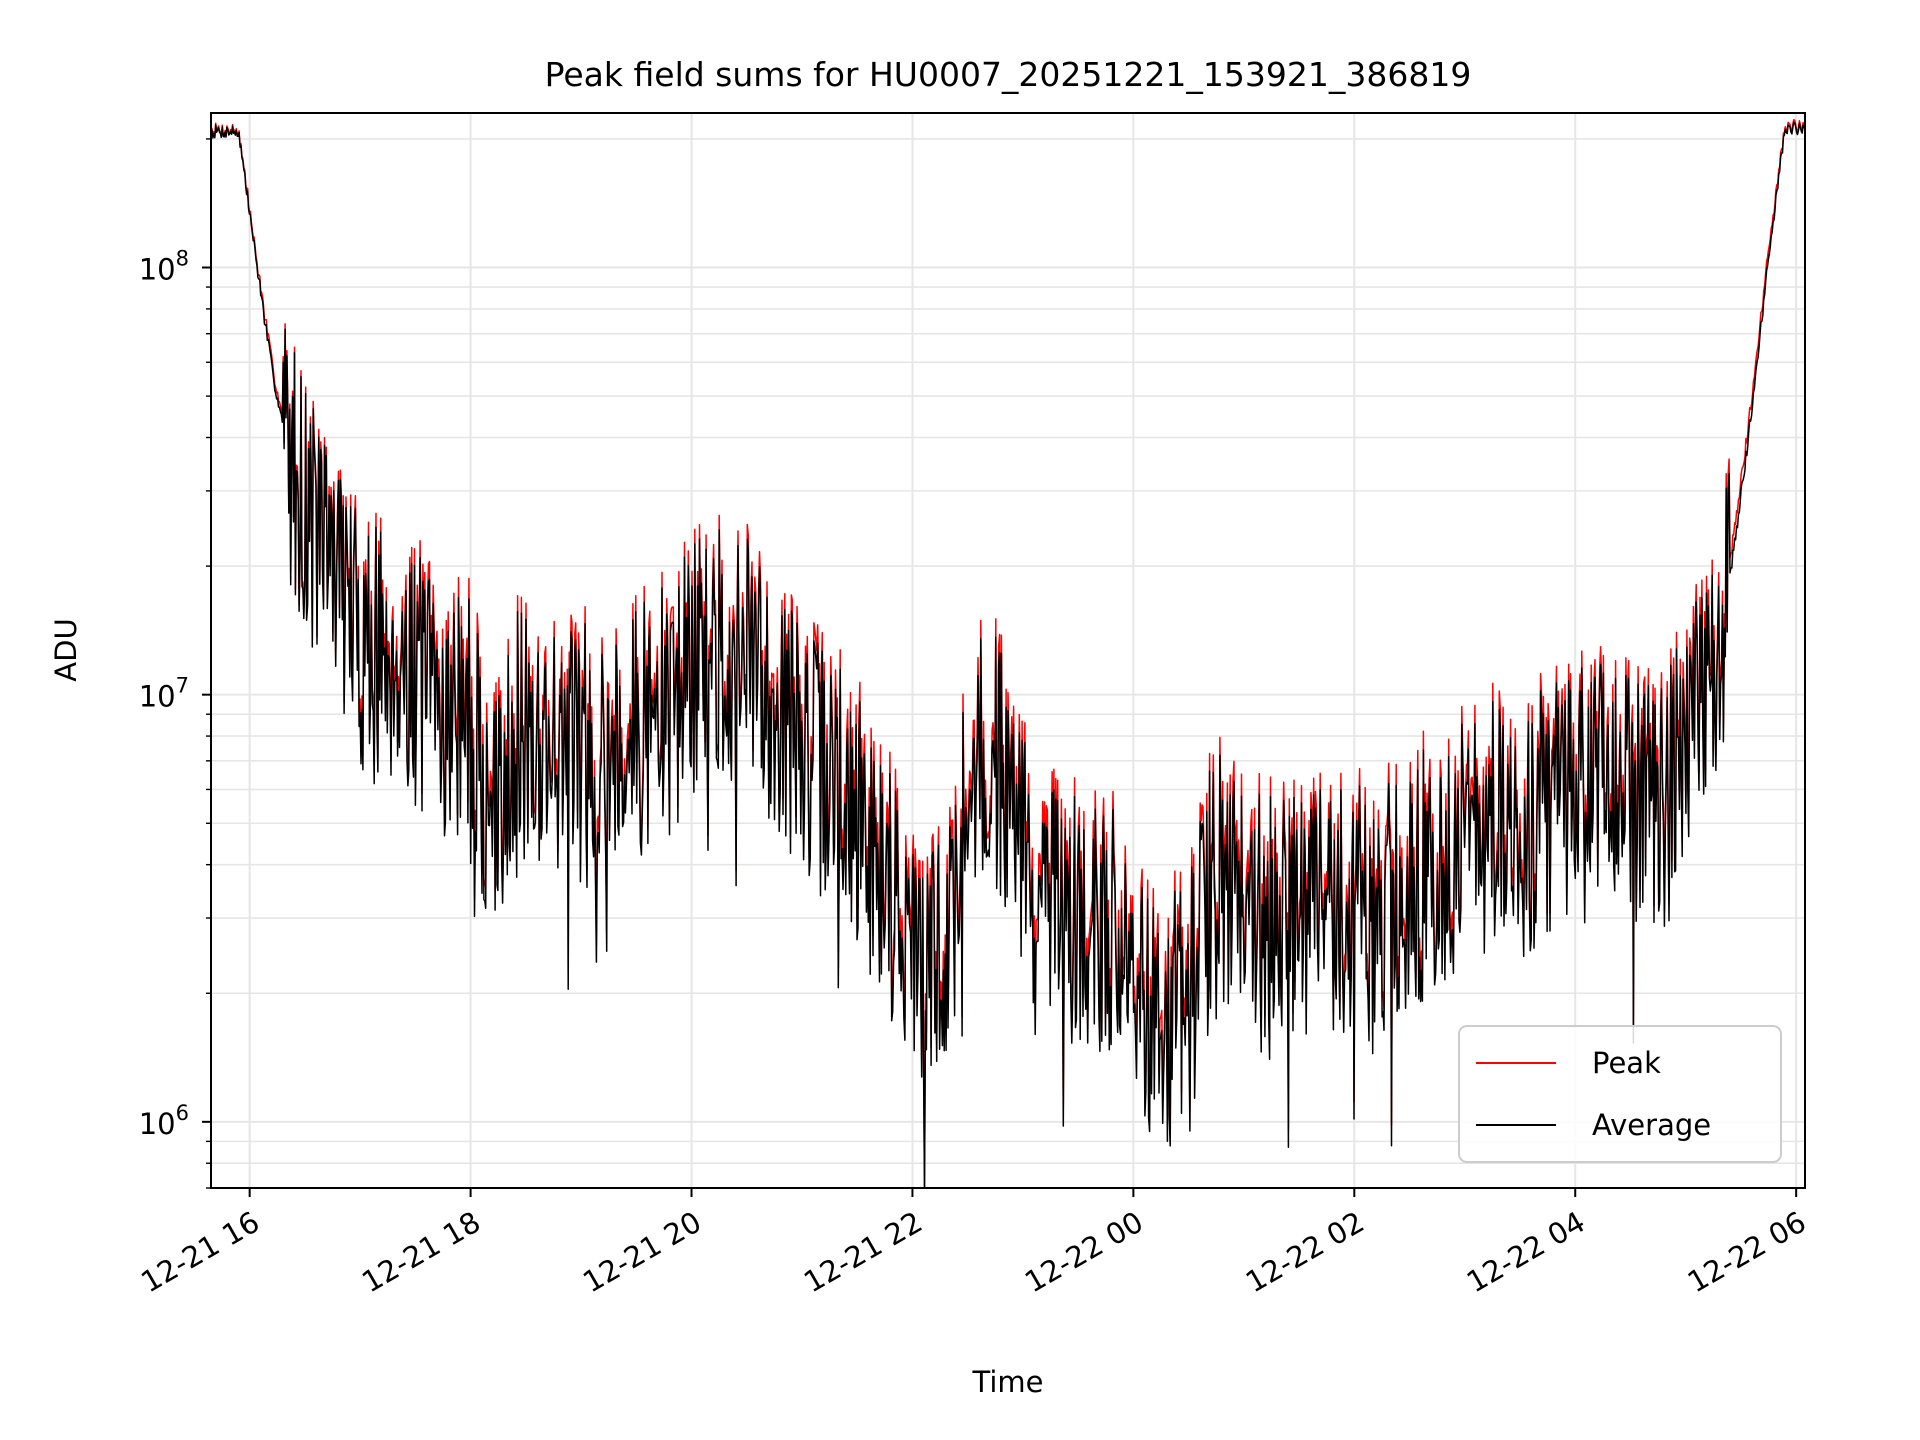 This screenshot has height=1440, width=1920. I want to click on legend-label-peak: Peak, so click(1626, 1063).